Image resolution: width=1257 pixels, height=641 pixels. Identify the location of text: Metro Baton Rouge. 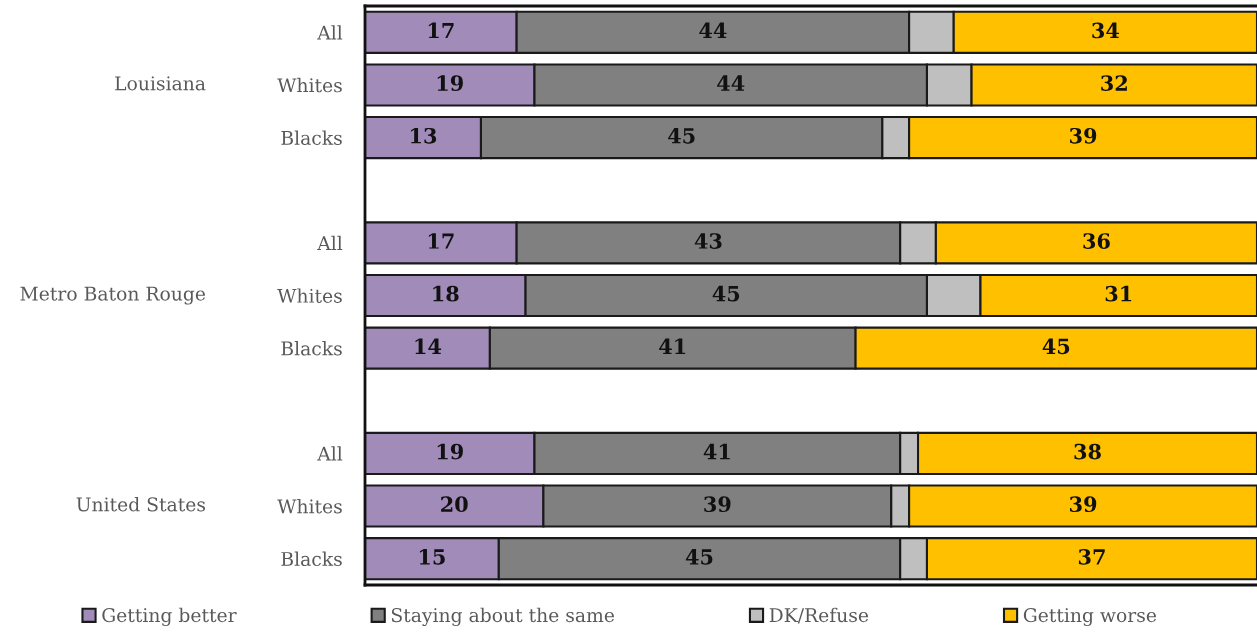
(113, 295).